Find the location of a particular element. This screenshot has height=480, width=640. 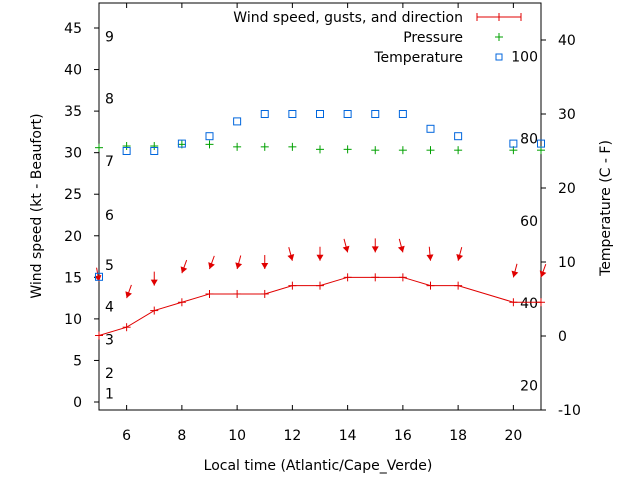

x-axis-label: Local time (Atlantic/Cape_Verde) is located at coordinates (318, 466).